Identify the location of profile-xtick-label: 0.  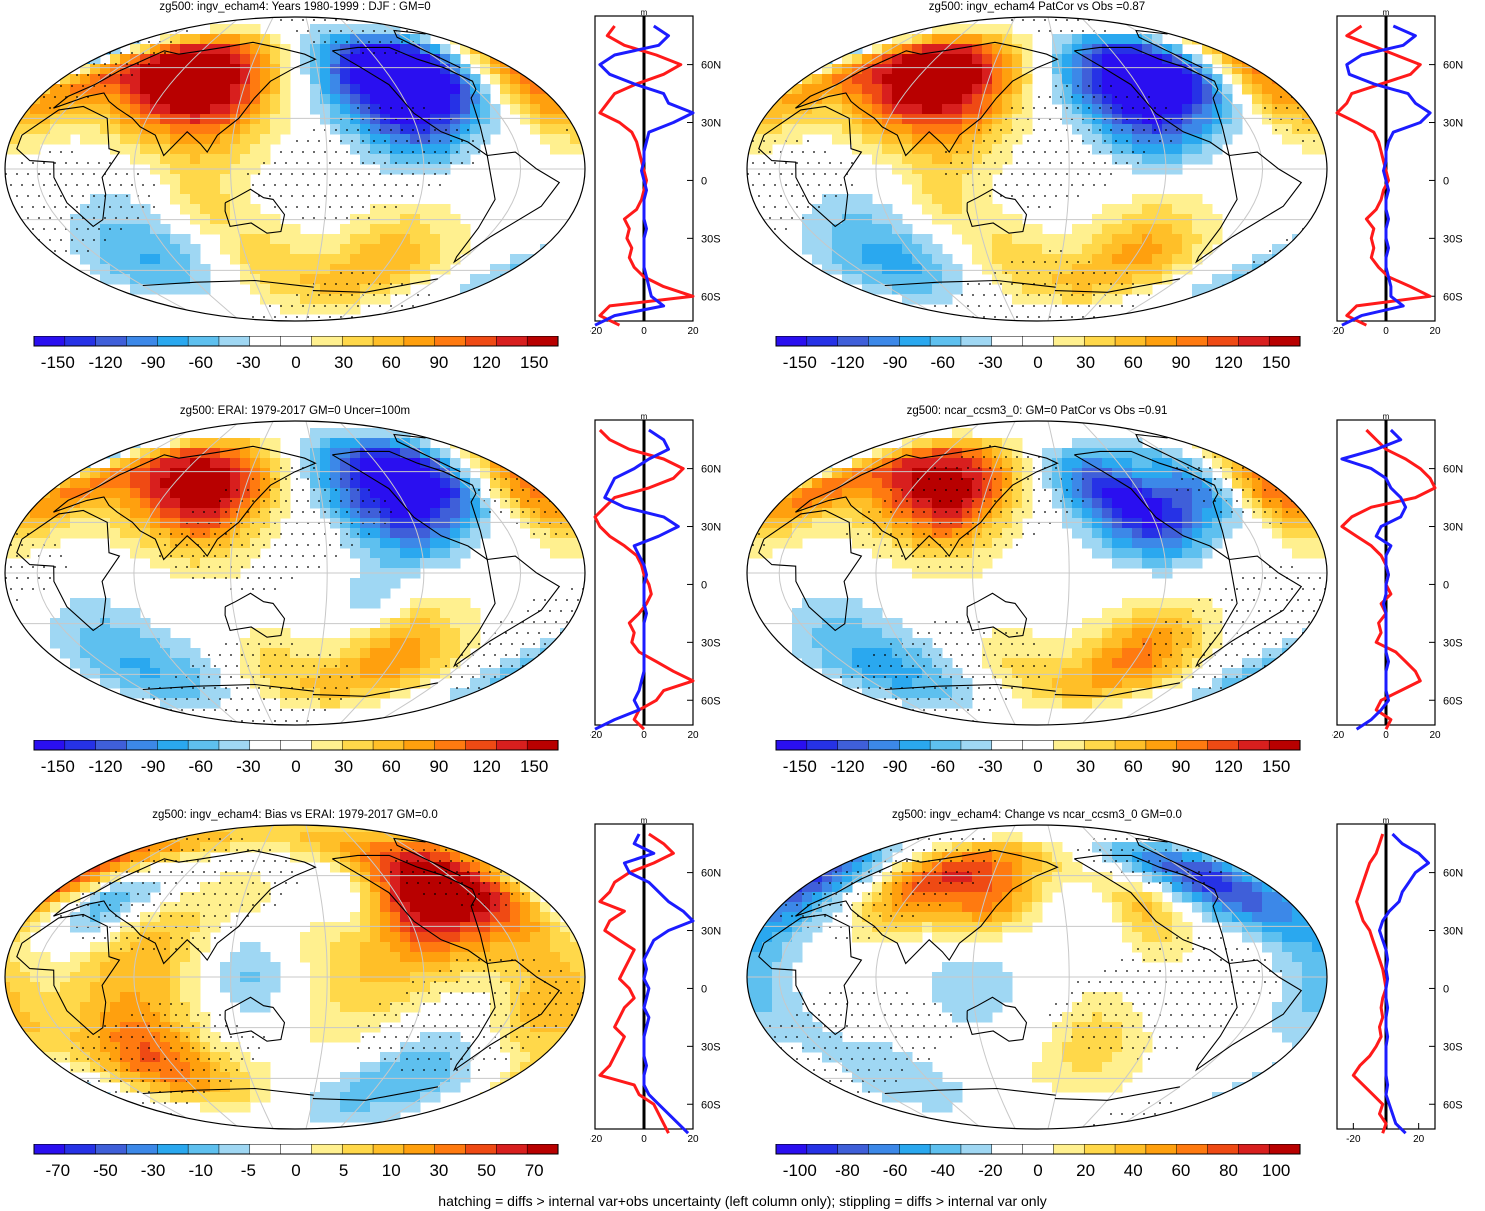
(644, 331).